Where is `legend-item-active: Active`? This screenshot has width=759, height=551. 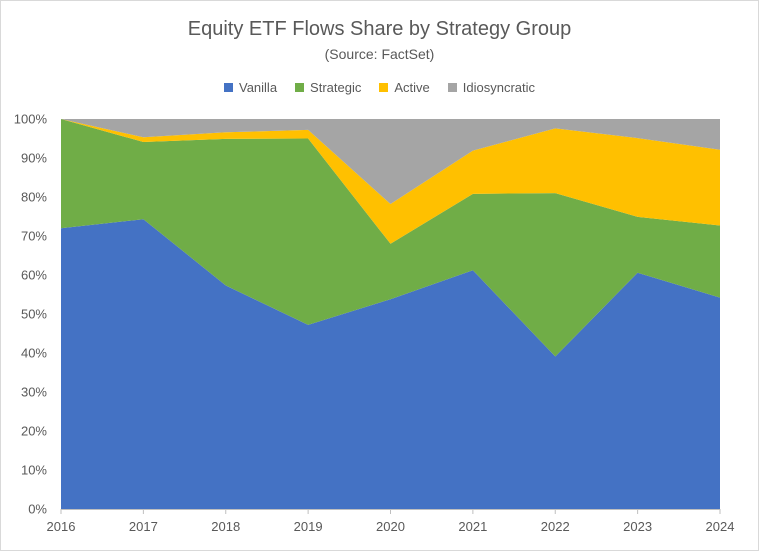
legend-item-active: Active is located at coordinates (404, 87).